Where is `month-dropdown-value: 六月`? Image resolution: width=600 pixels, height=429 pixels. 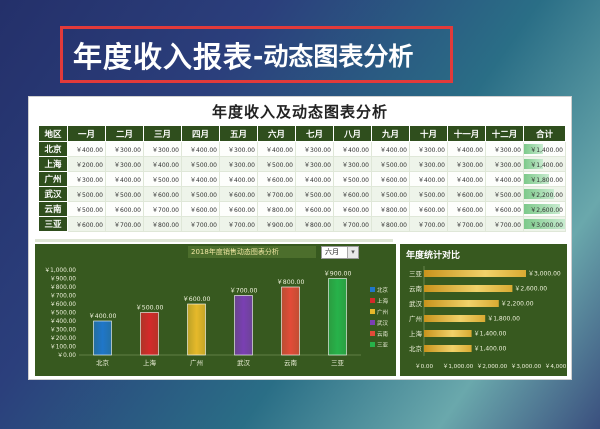 month-dropdown-value: 六月 is located at coordinates (332, 252).